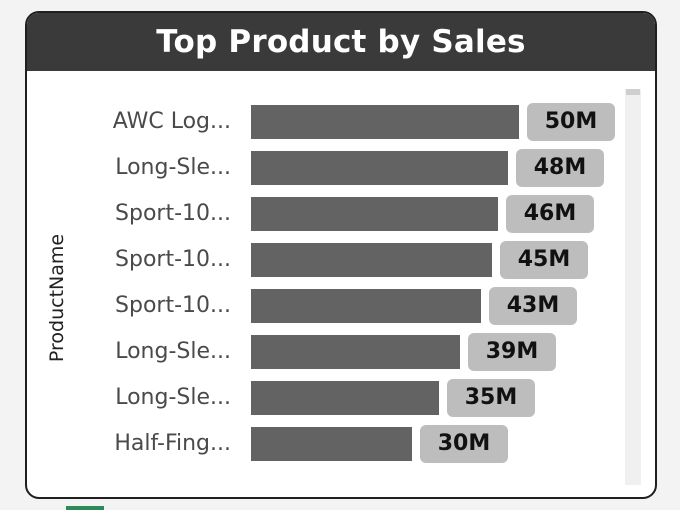 The height and width of the screenshot is (510, 680). What do you see at coordinates (512, 352) in the screenshot?
I see `data-label: 39M` at bounding box center [512, 352].